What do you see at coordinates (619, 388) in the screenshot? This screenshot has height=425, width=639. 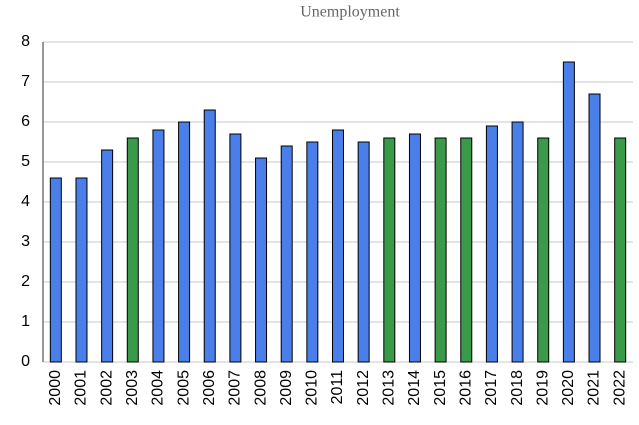 I see `x-tick-label: 2022` at bounding box center [619, 388].